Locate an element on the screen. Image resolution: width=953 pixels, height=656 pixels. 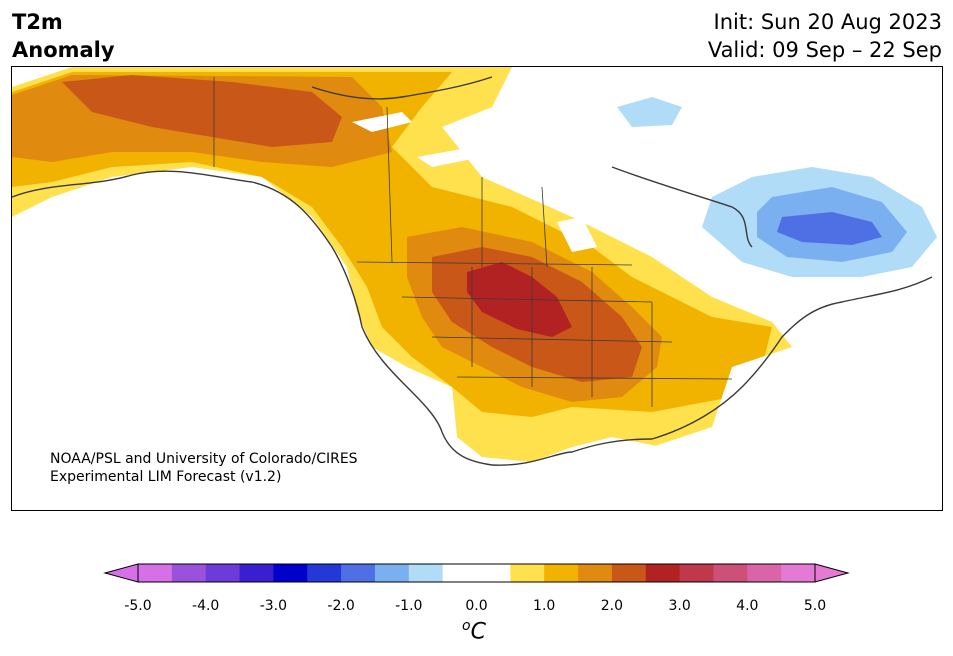
colorbar-tick-label: 5.0 is located at coordinates (815, 606).